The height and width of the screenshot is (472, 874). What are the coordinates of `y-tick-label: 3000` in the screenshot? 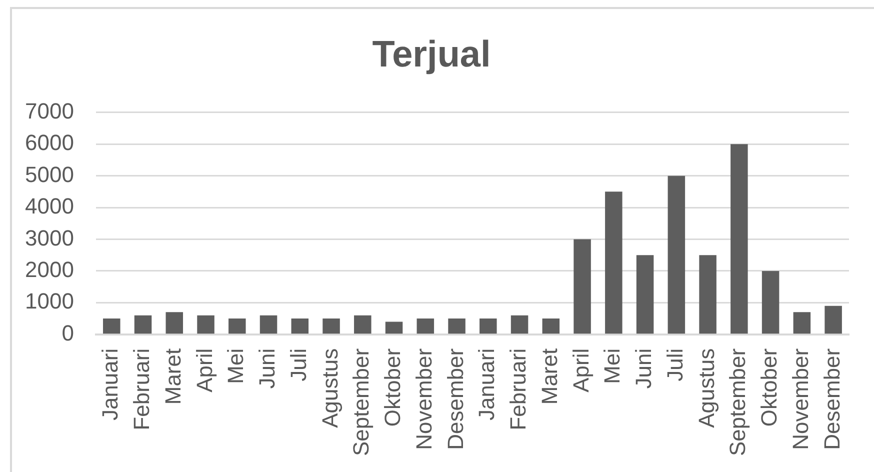 It's located at (49, 237).